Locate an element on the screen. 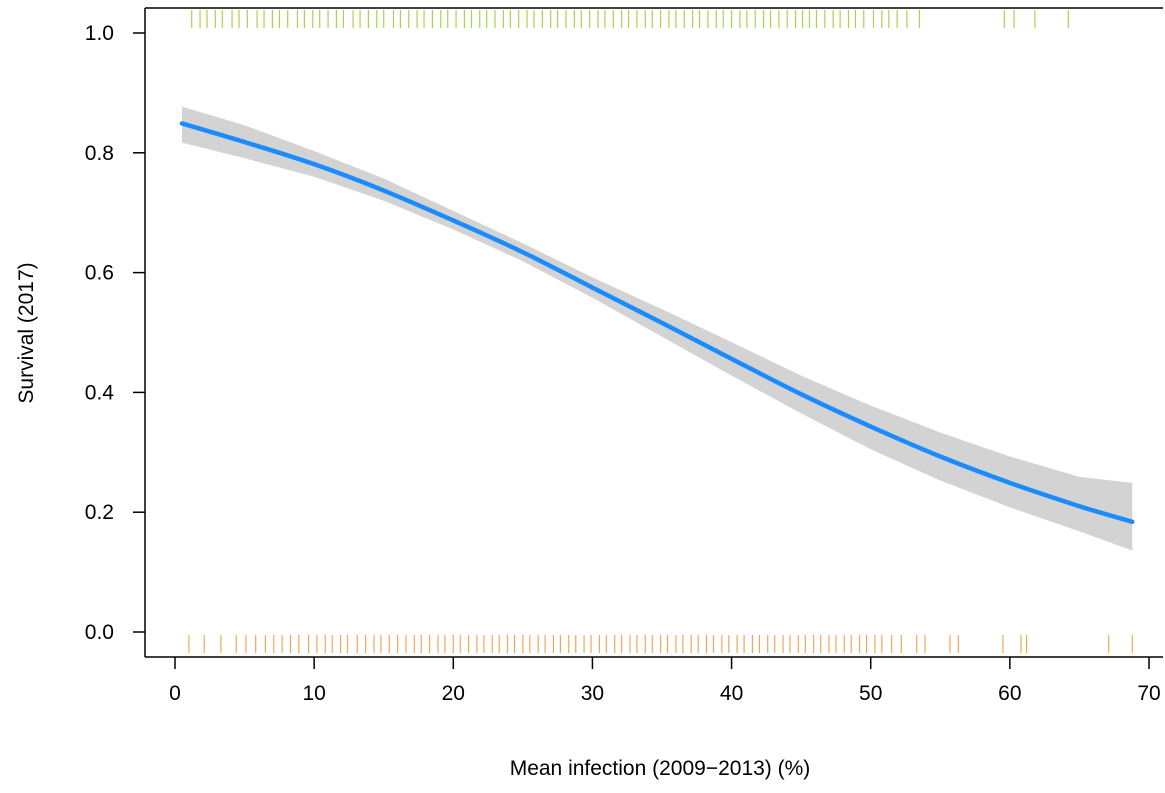 The image size is (1165, 793). y-tick-label: 0.2 is located at coordinates (99, 512).